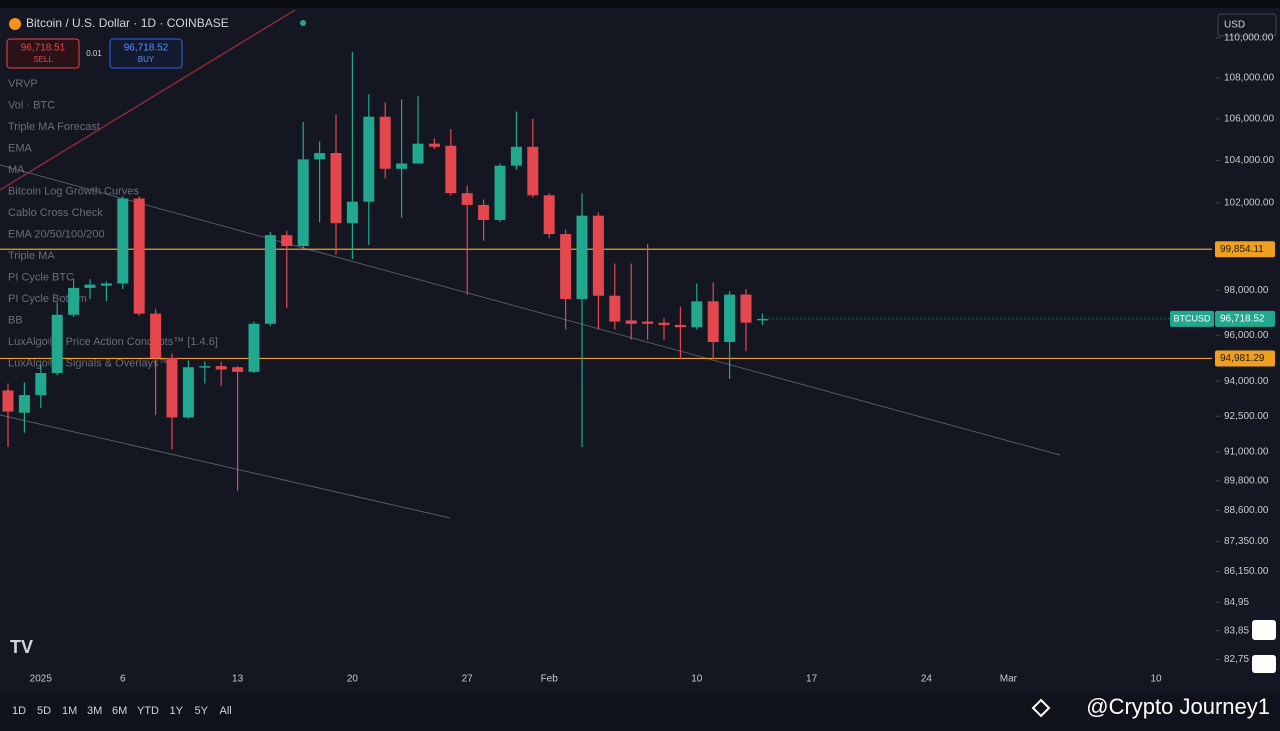 The width and height of the screenshot is (1280, 731). I want to click on camera-button, so click(1264, 630).